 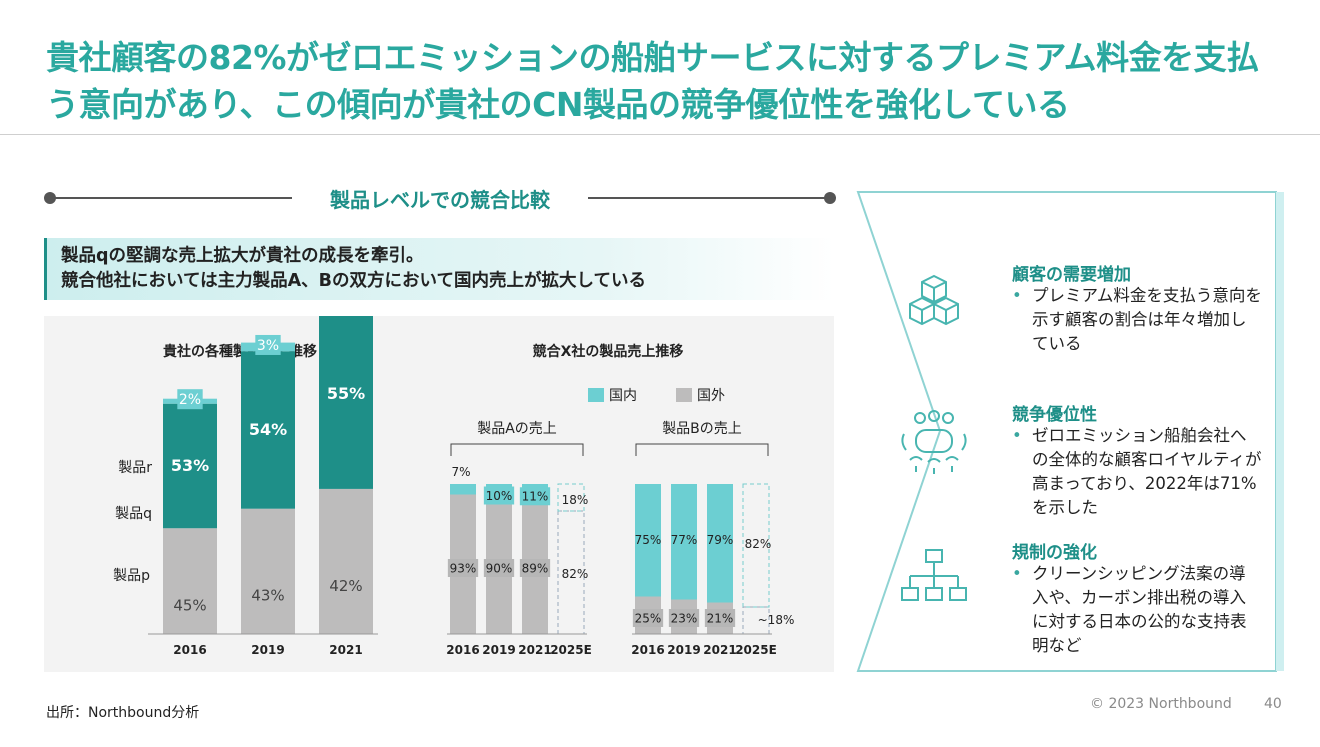 I want to click on xtick-1-2016: 2016, so click(x=647, y=650).